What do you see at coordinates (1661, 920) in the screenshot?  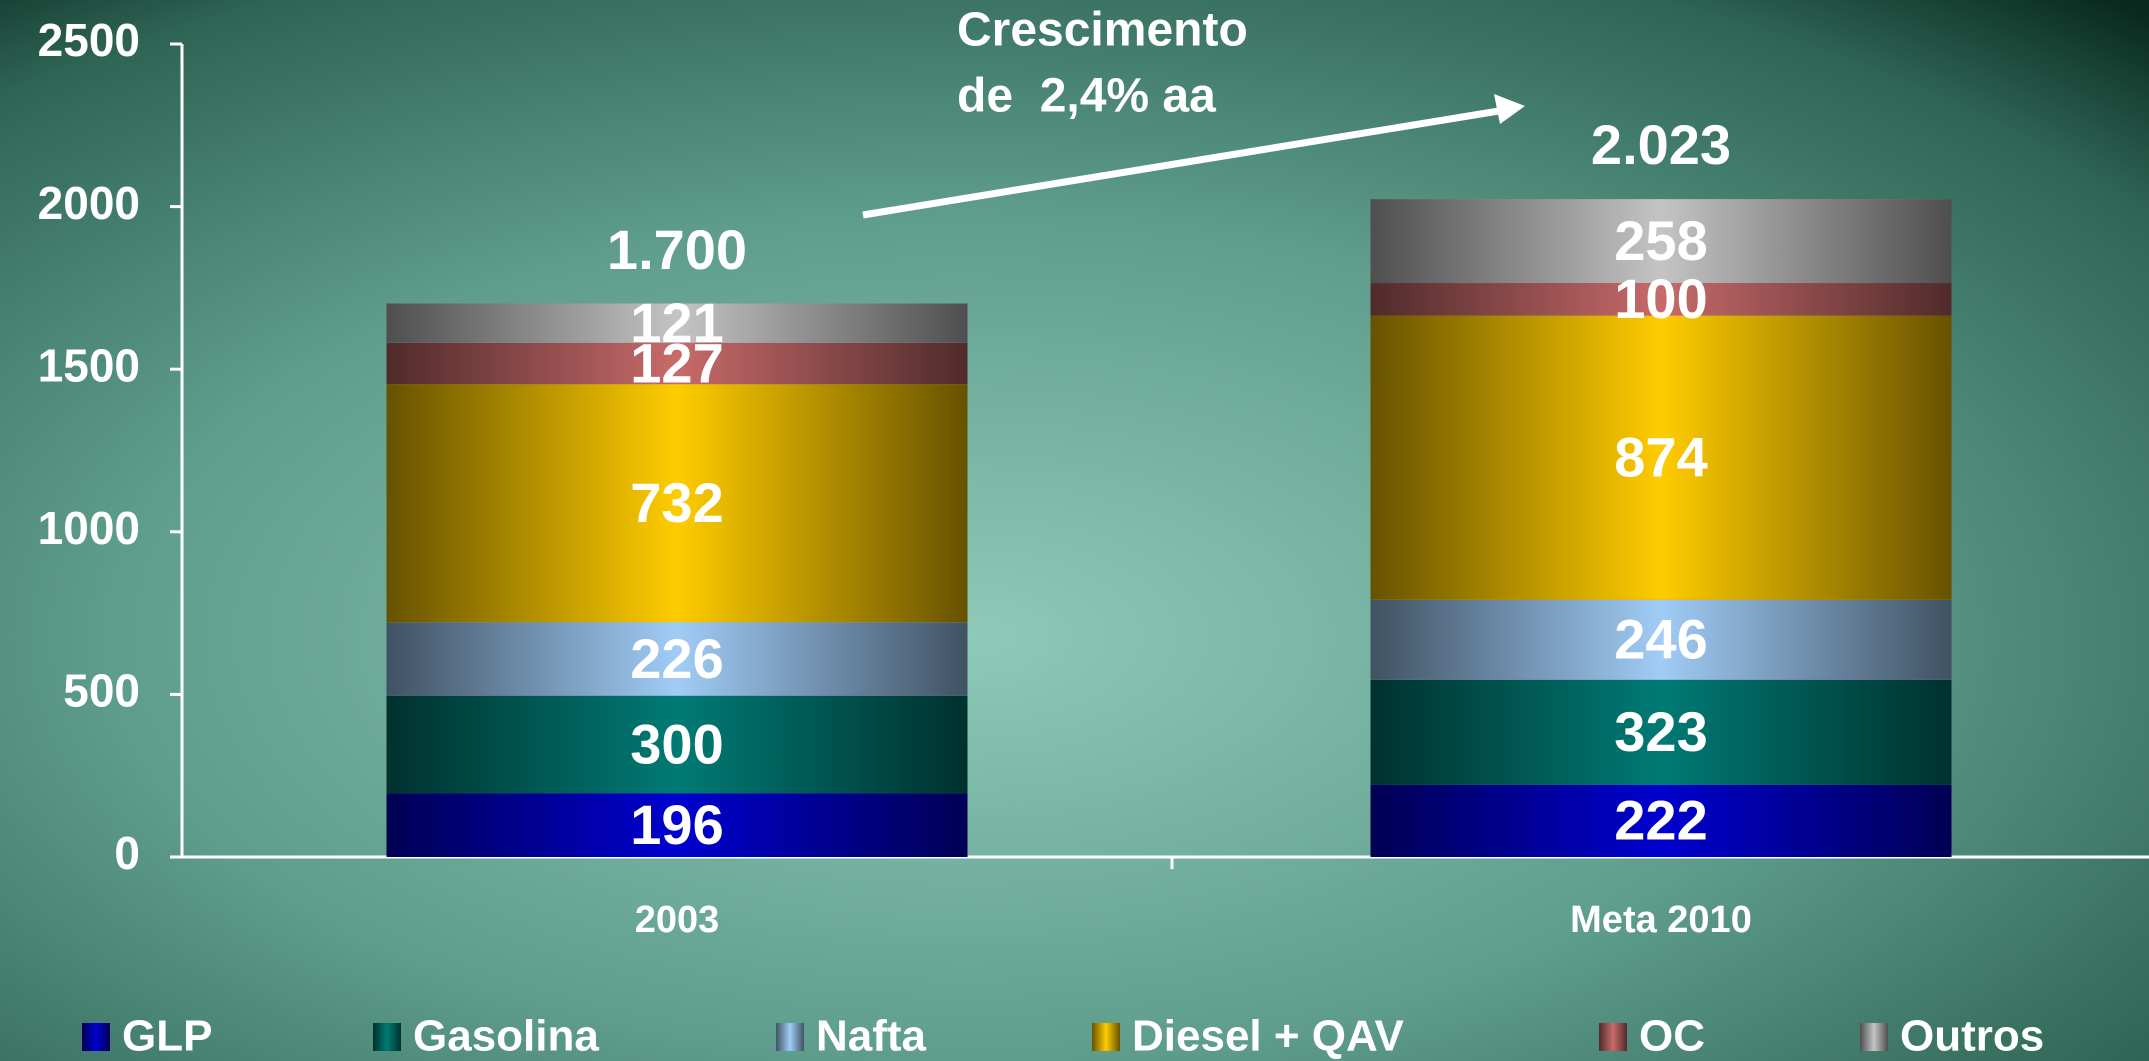 I see `x-tick-label: Meta 2010` at bounding box center [1661, 920].